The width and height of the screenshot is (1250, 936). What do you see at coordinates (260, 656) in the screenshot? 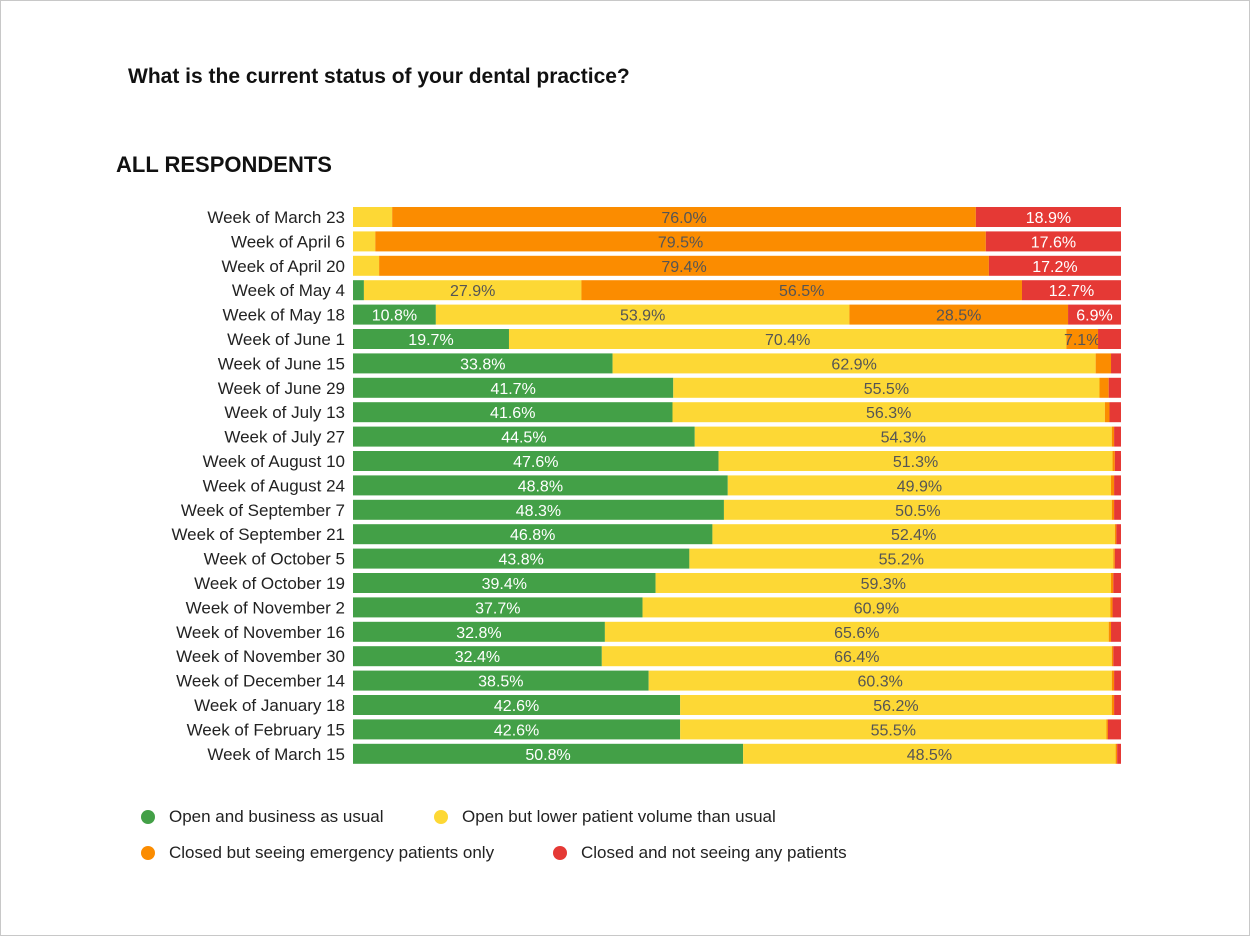
I see `category-label-week-of-november-30: Week of November 30` at bounding box center [260, 656].